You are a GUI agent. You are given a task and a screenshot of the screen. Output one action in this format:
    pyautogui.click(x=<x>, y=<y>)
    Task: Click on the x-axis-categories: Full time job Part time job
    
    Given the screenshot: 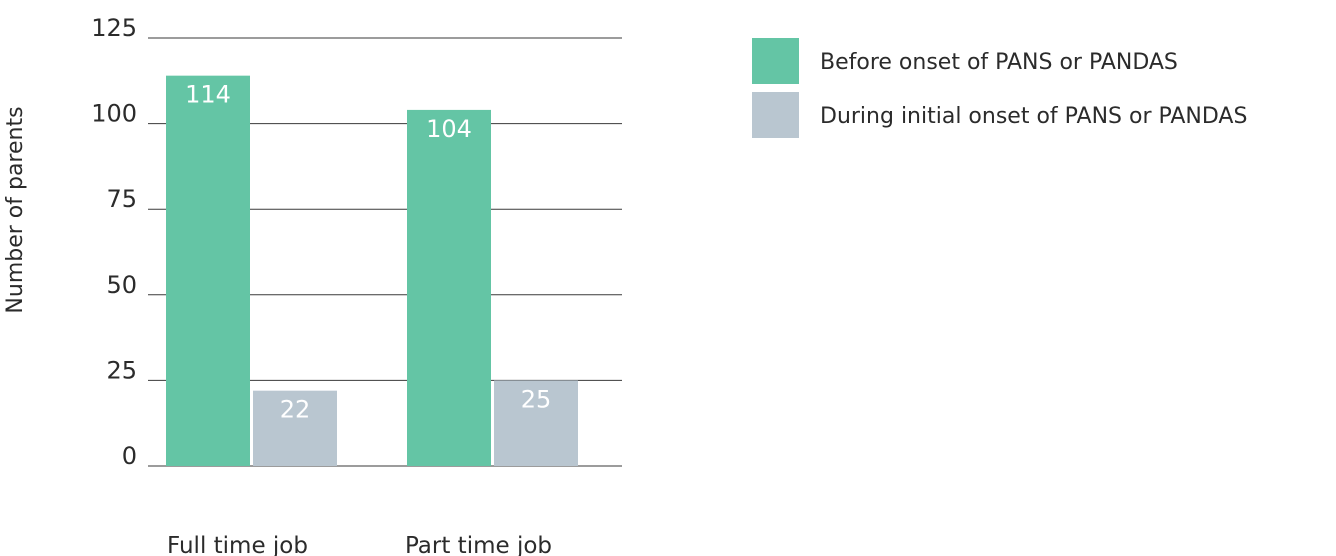 What is the action you would take?
    pyautogui.click(x=359, y=544)
    